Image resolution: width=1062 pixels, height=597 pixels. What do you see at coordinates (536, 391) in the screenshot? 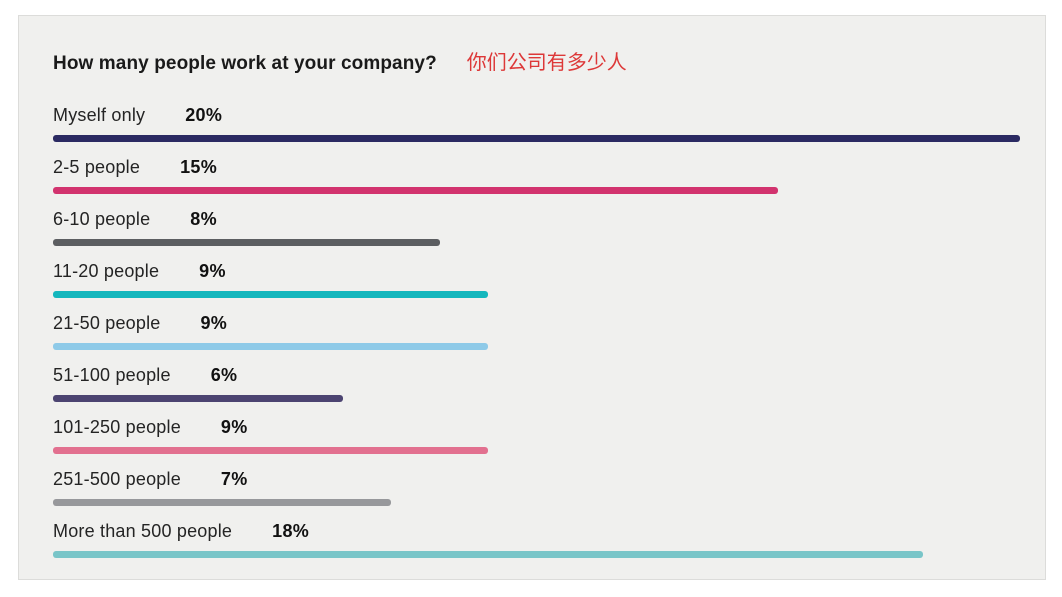
I see `bar-row: 51-100 people 6%` at bounding box center [536, 391].